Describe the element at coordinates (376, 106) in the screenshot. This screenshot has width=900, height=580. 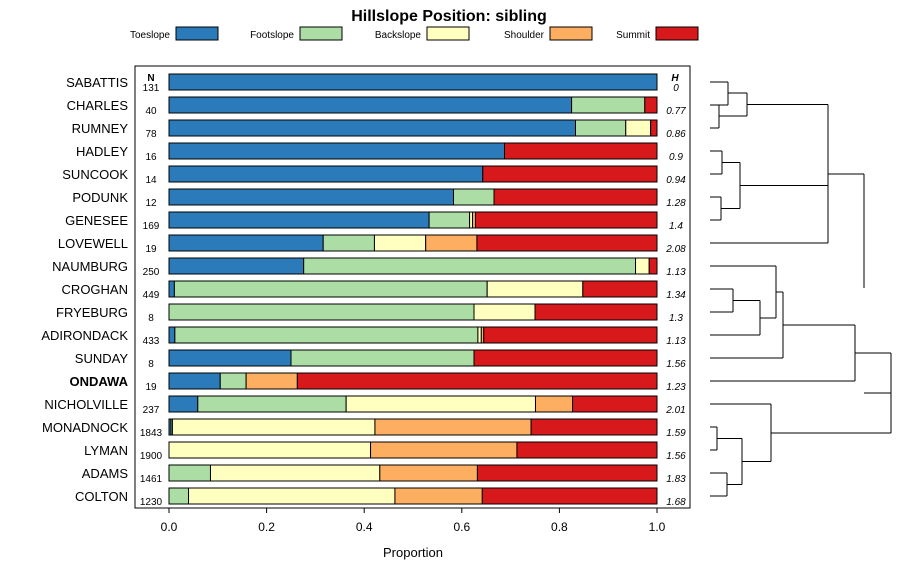
I see `bar-row-charles: CHARLES 40 0.77` at that location.